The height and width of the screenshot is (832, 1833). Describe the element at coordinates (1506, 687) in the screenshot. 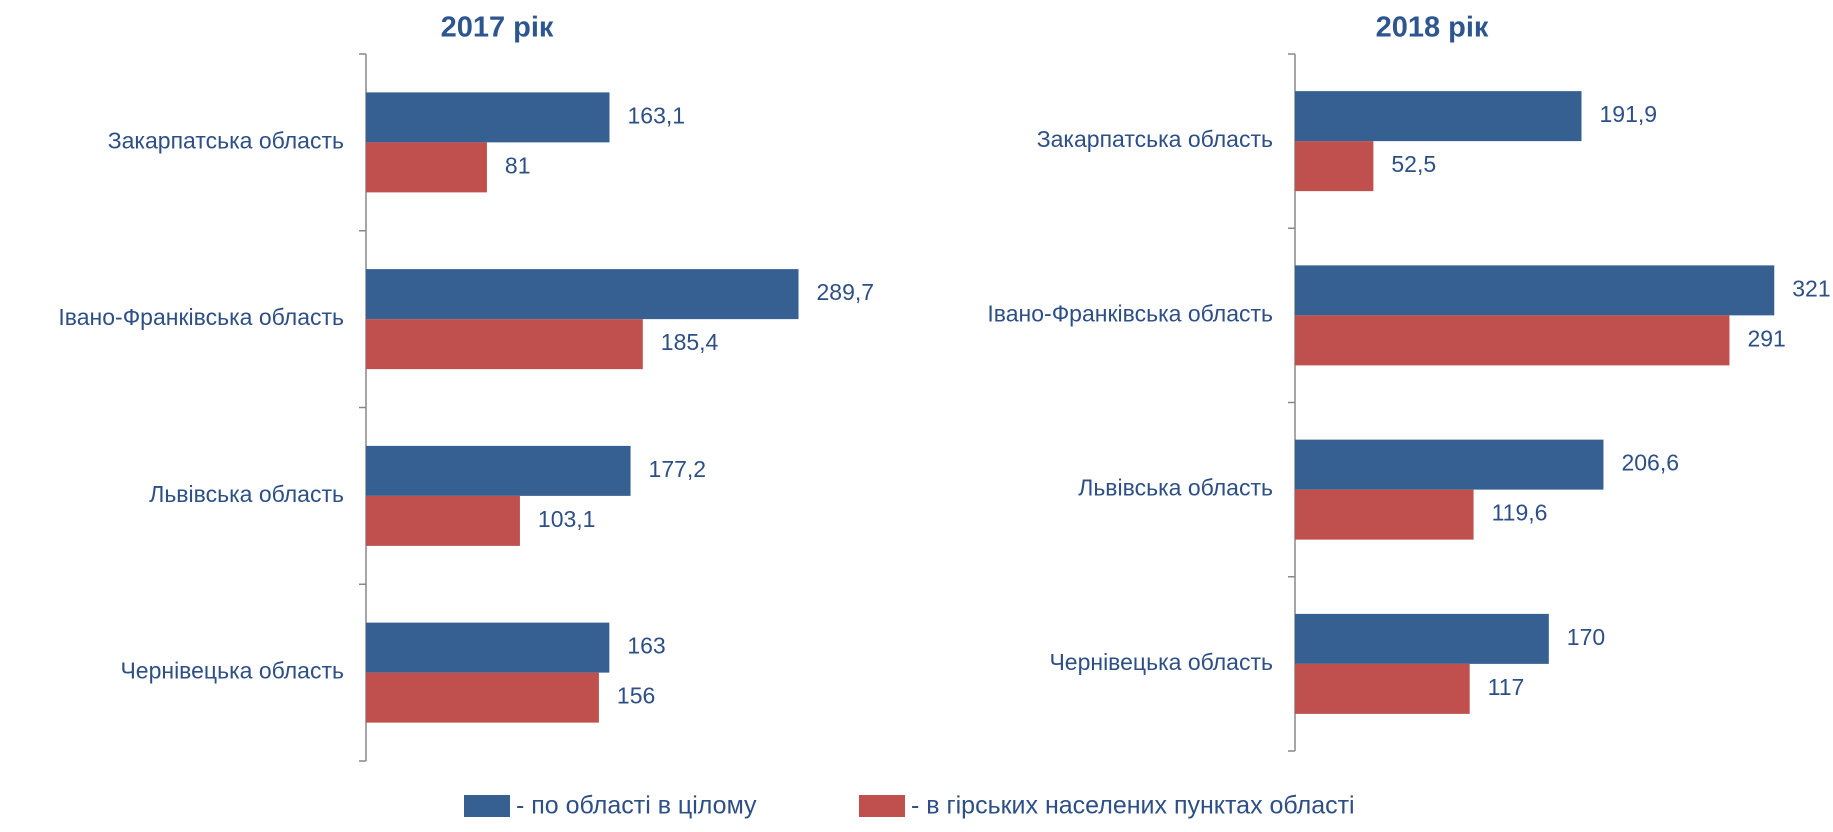

I see `value-label: 117` at that location.